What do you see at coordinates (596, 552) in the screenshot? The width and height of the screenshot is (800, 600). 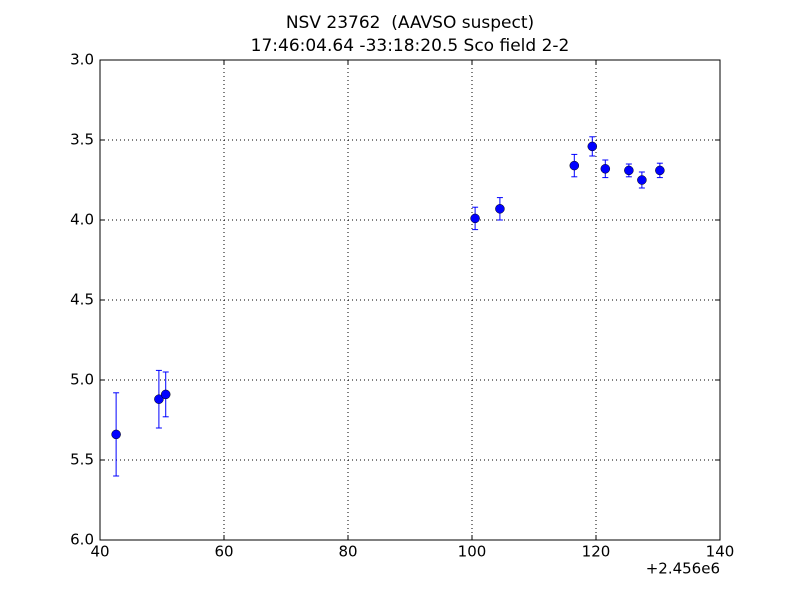 I see `x-tick-label: 120` at bounding box center [596, 552].